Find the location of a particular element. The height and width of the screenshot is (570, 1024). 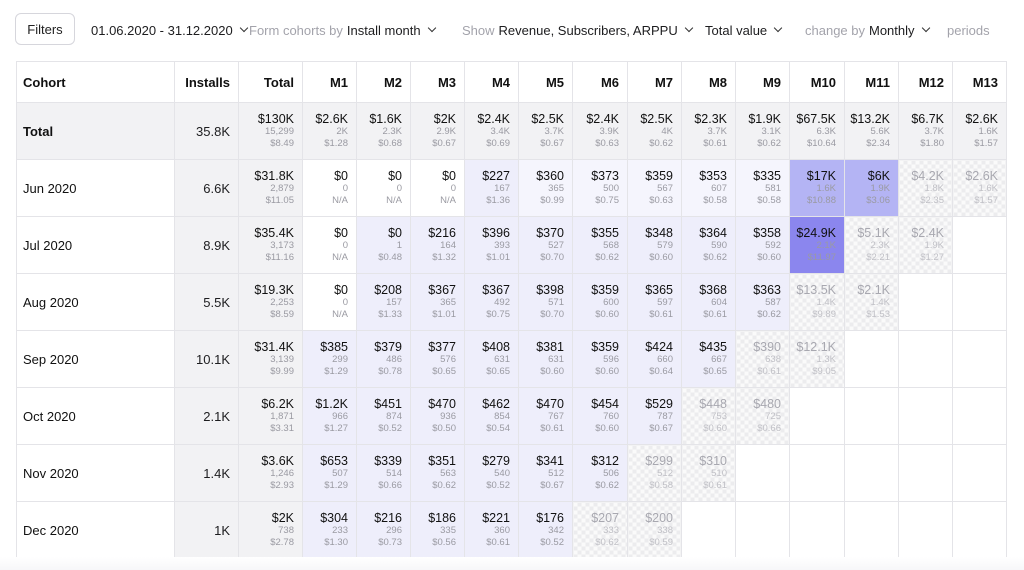

column-header-month: M11 is located at coordinates (871, 82).